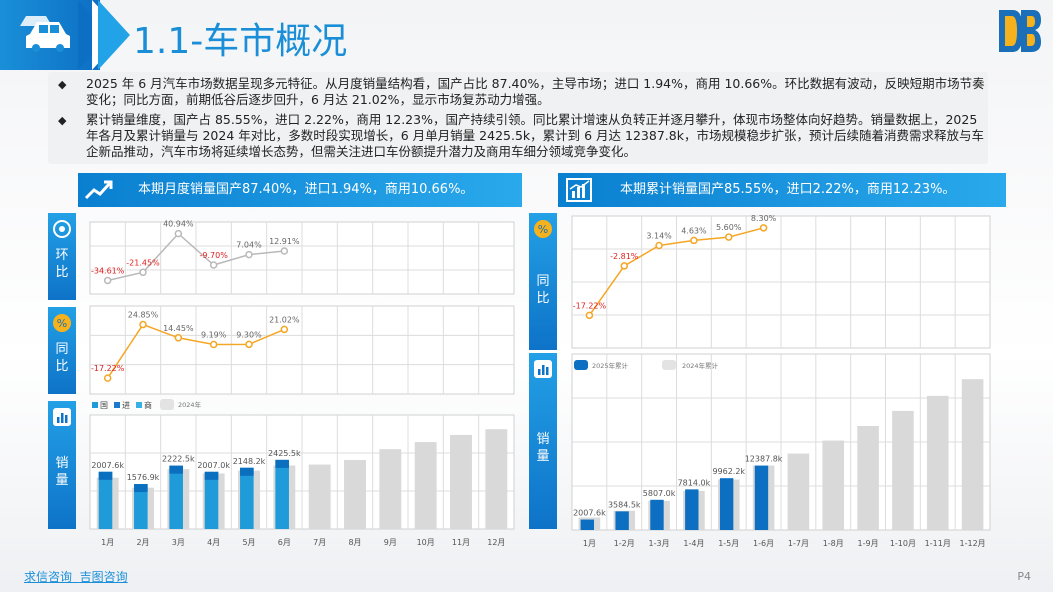  What do you see at coordinates (624, 504) in the screenshot?
I see `cum-sales-chart-data-label: 3584.5k` at bounding box center [624, 504].